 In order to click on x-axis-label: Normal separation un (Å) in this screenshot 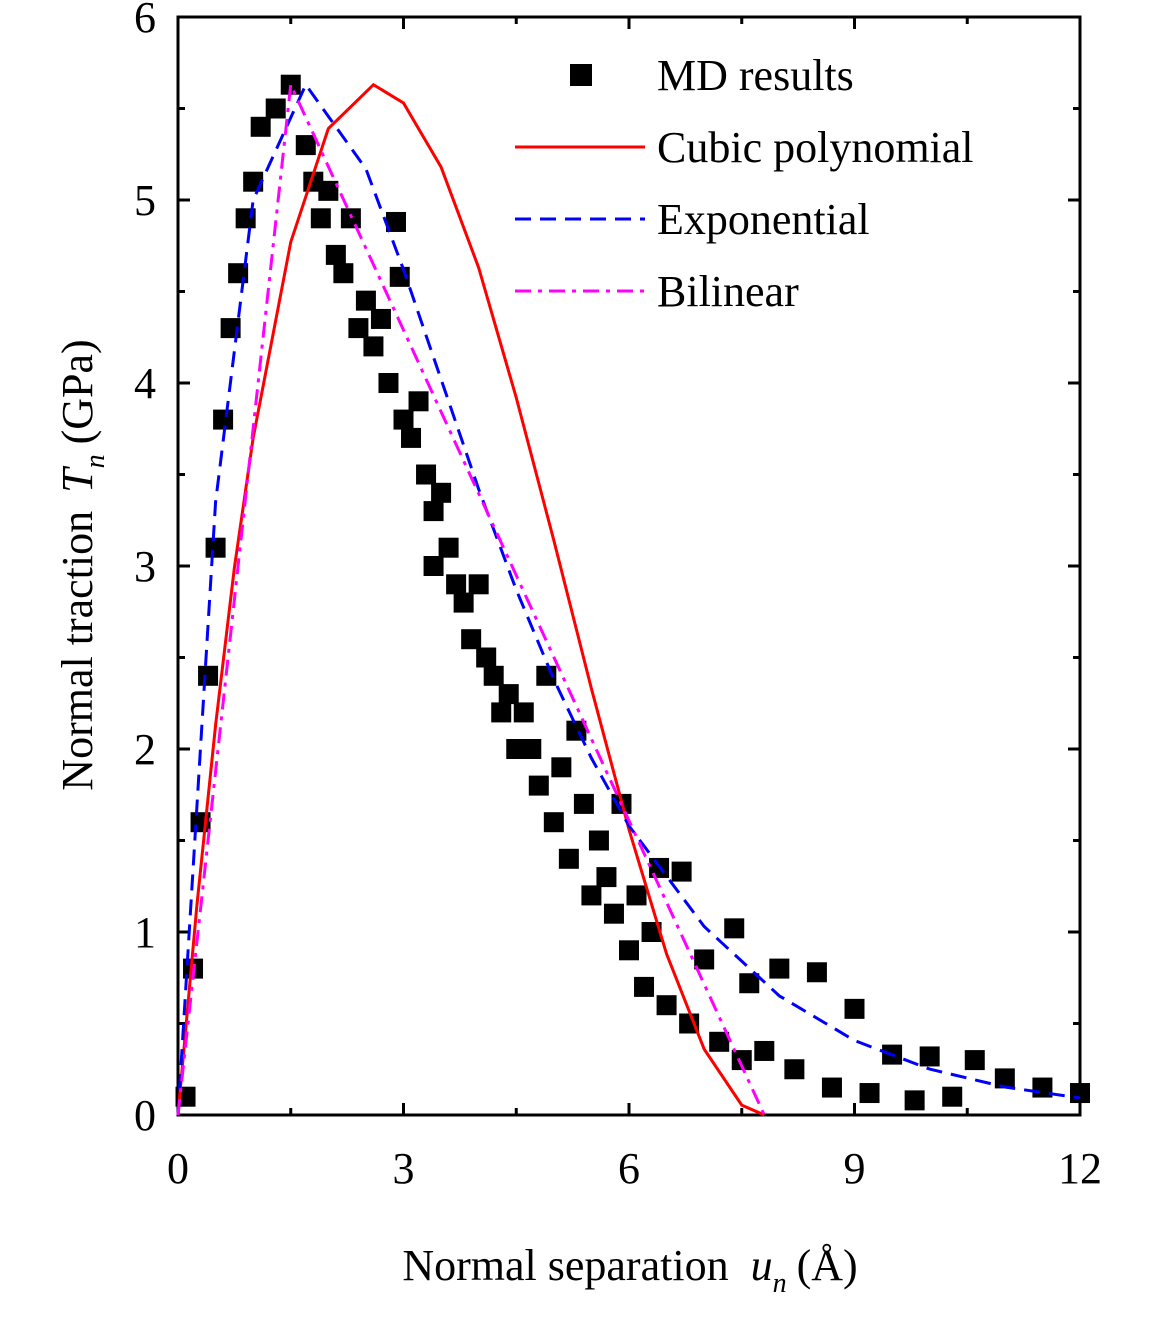, I will do `click(629, 1270)`.